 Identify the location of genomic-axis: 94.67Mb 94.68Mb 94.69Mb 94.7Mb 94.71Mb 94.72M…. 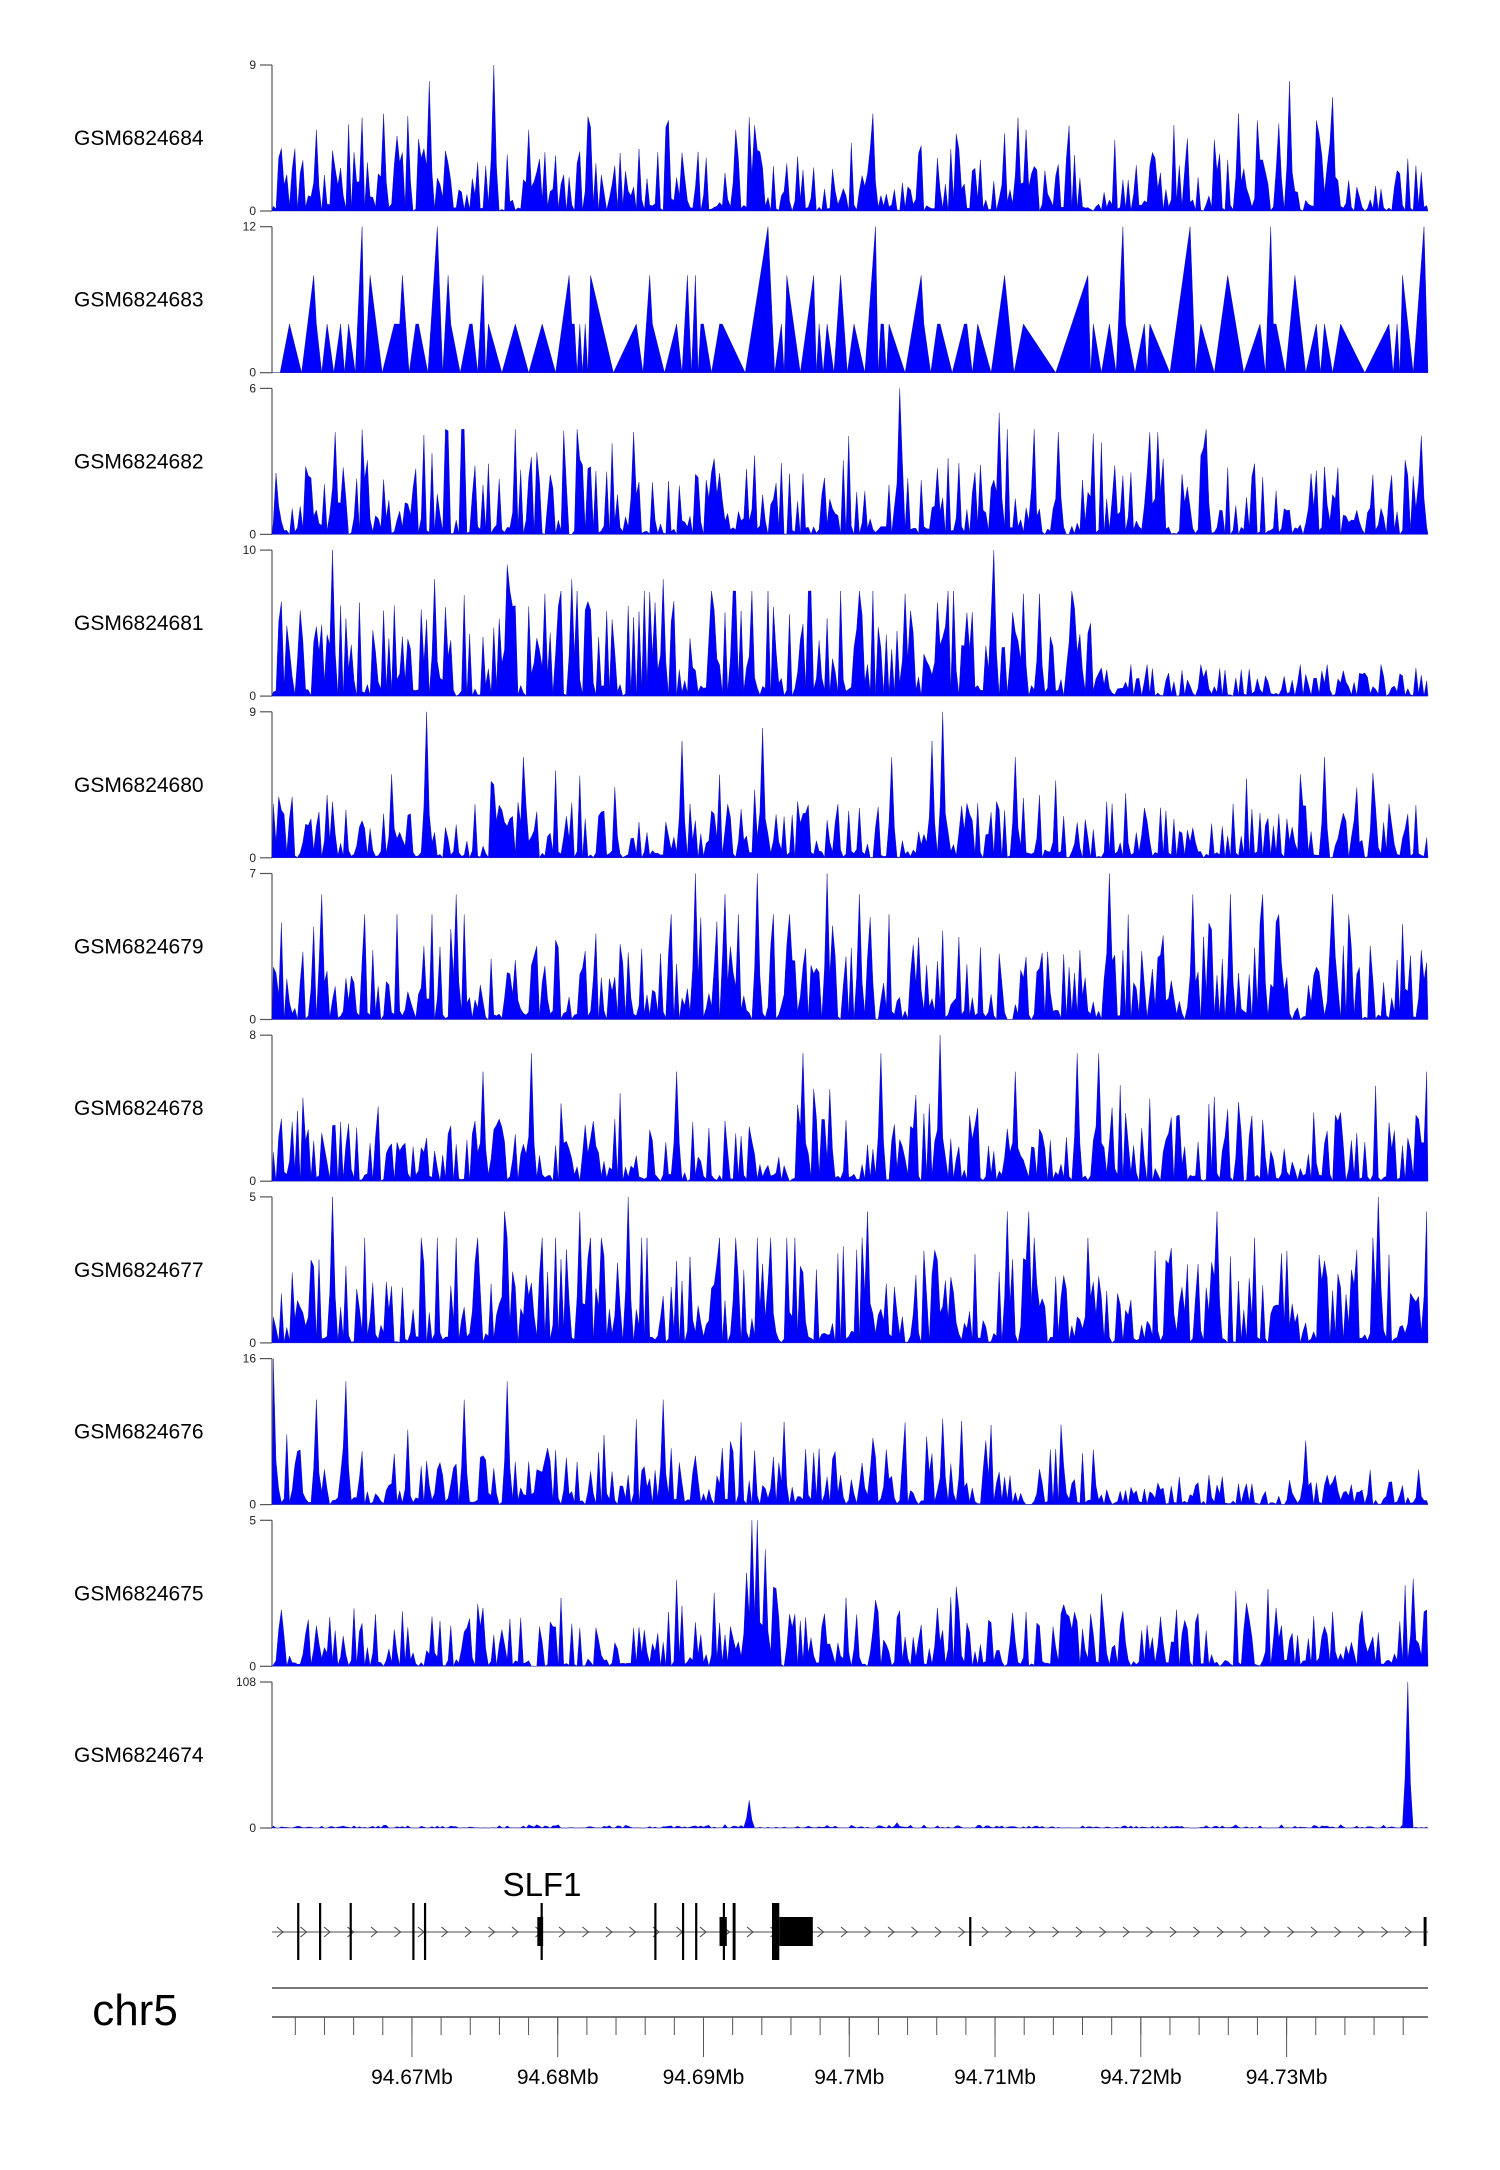
(850, 2052).